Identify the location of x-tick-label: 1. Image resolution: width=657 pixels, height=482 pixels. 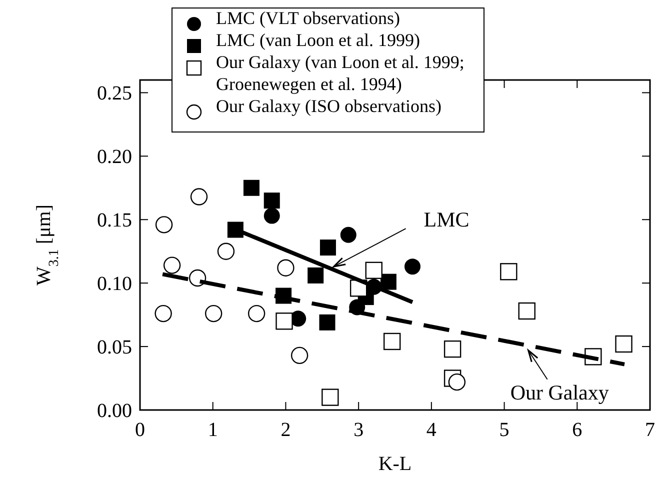
(213, 430).